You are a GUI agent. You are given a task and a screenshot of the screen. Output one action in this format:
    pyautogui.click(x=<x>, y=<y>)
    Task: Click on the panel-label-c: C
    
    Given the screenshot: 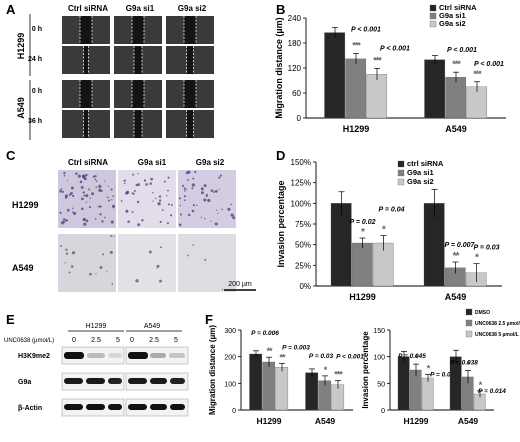 What is the action you would take?
    pyautogui.click(x=11, y=155)
    